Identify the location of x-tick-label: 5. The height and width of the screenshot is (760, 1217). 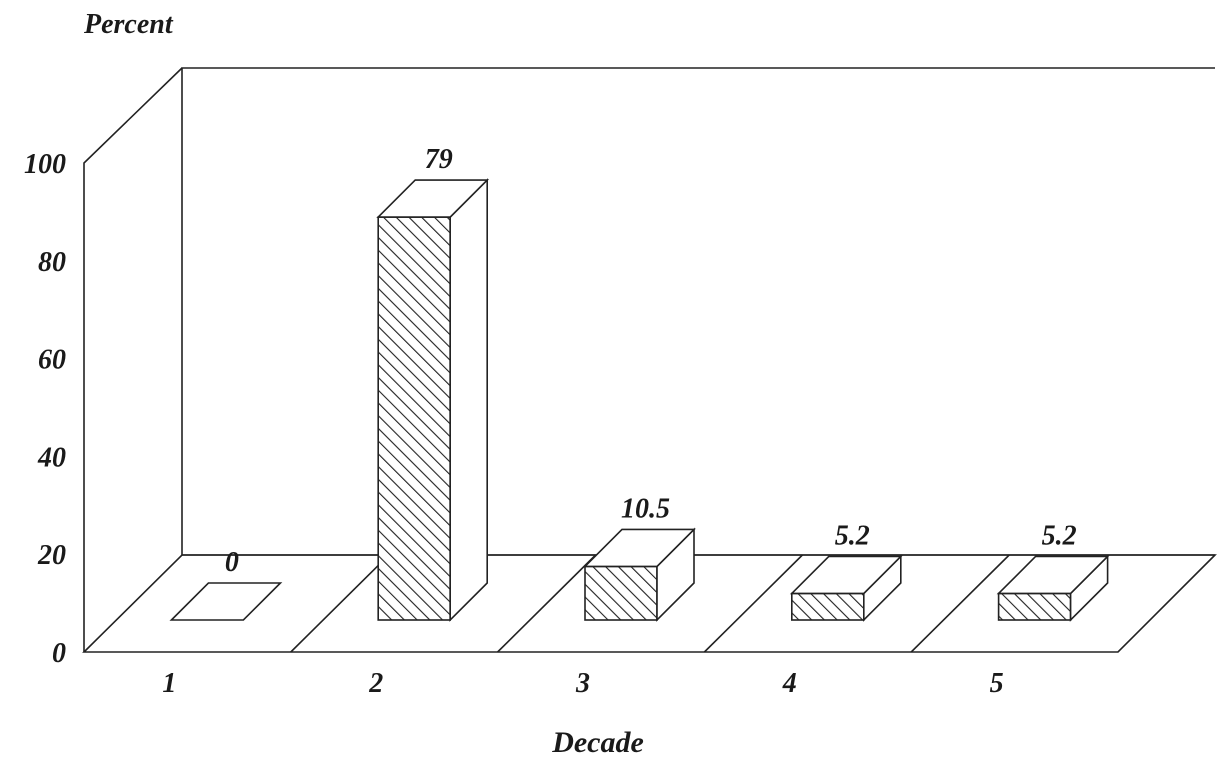
(997, 683).